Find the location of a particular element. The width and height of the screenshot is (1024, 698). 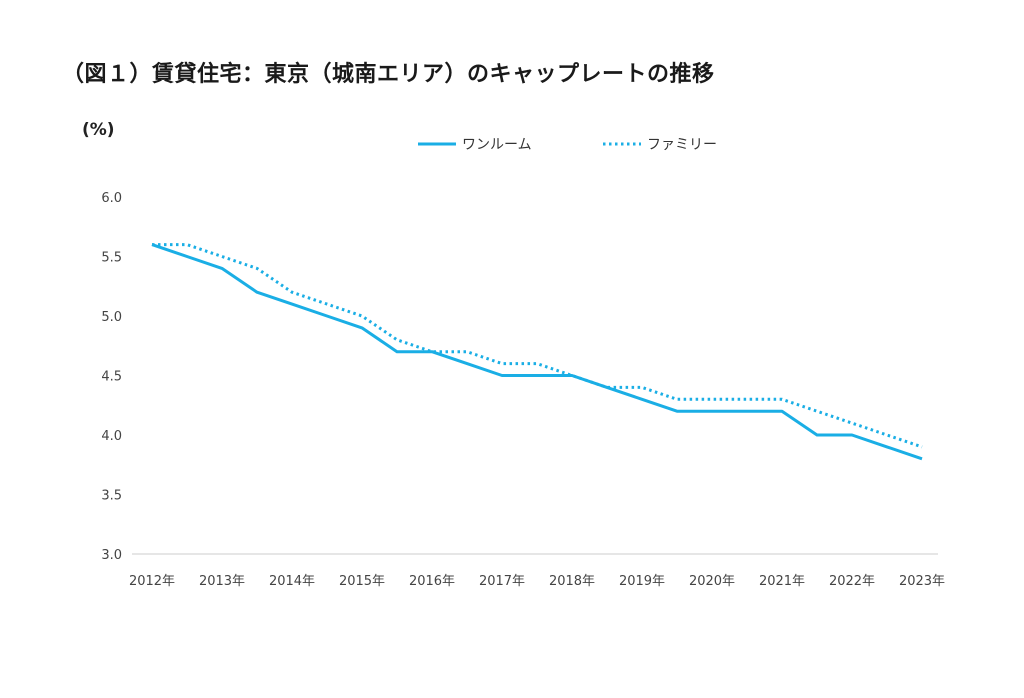

y-axis-unit-label: (%) is located at coordinates (98, 130).